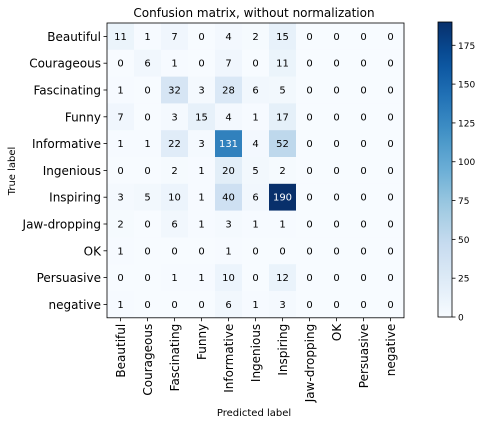 The width and height of the screenshot is (484, 428). I want to click on cell-value-label: 22, so click(174, 144).